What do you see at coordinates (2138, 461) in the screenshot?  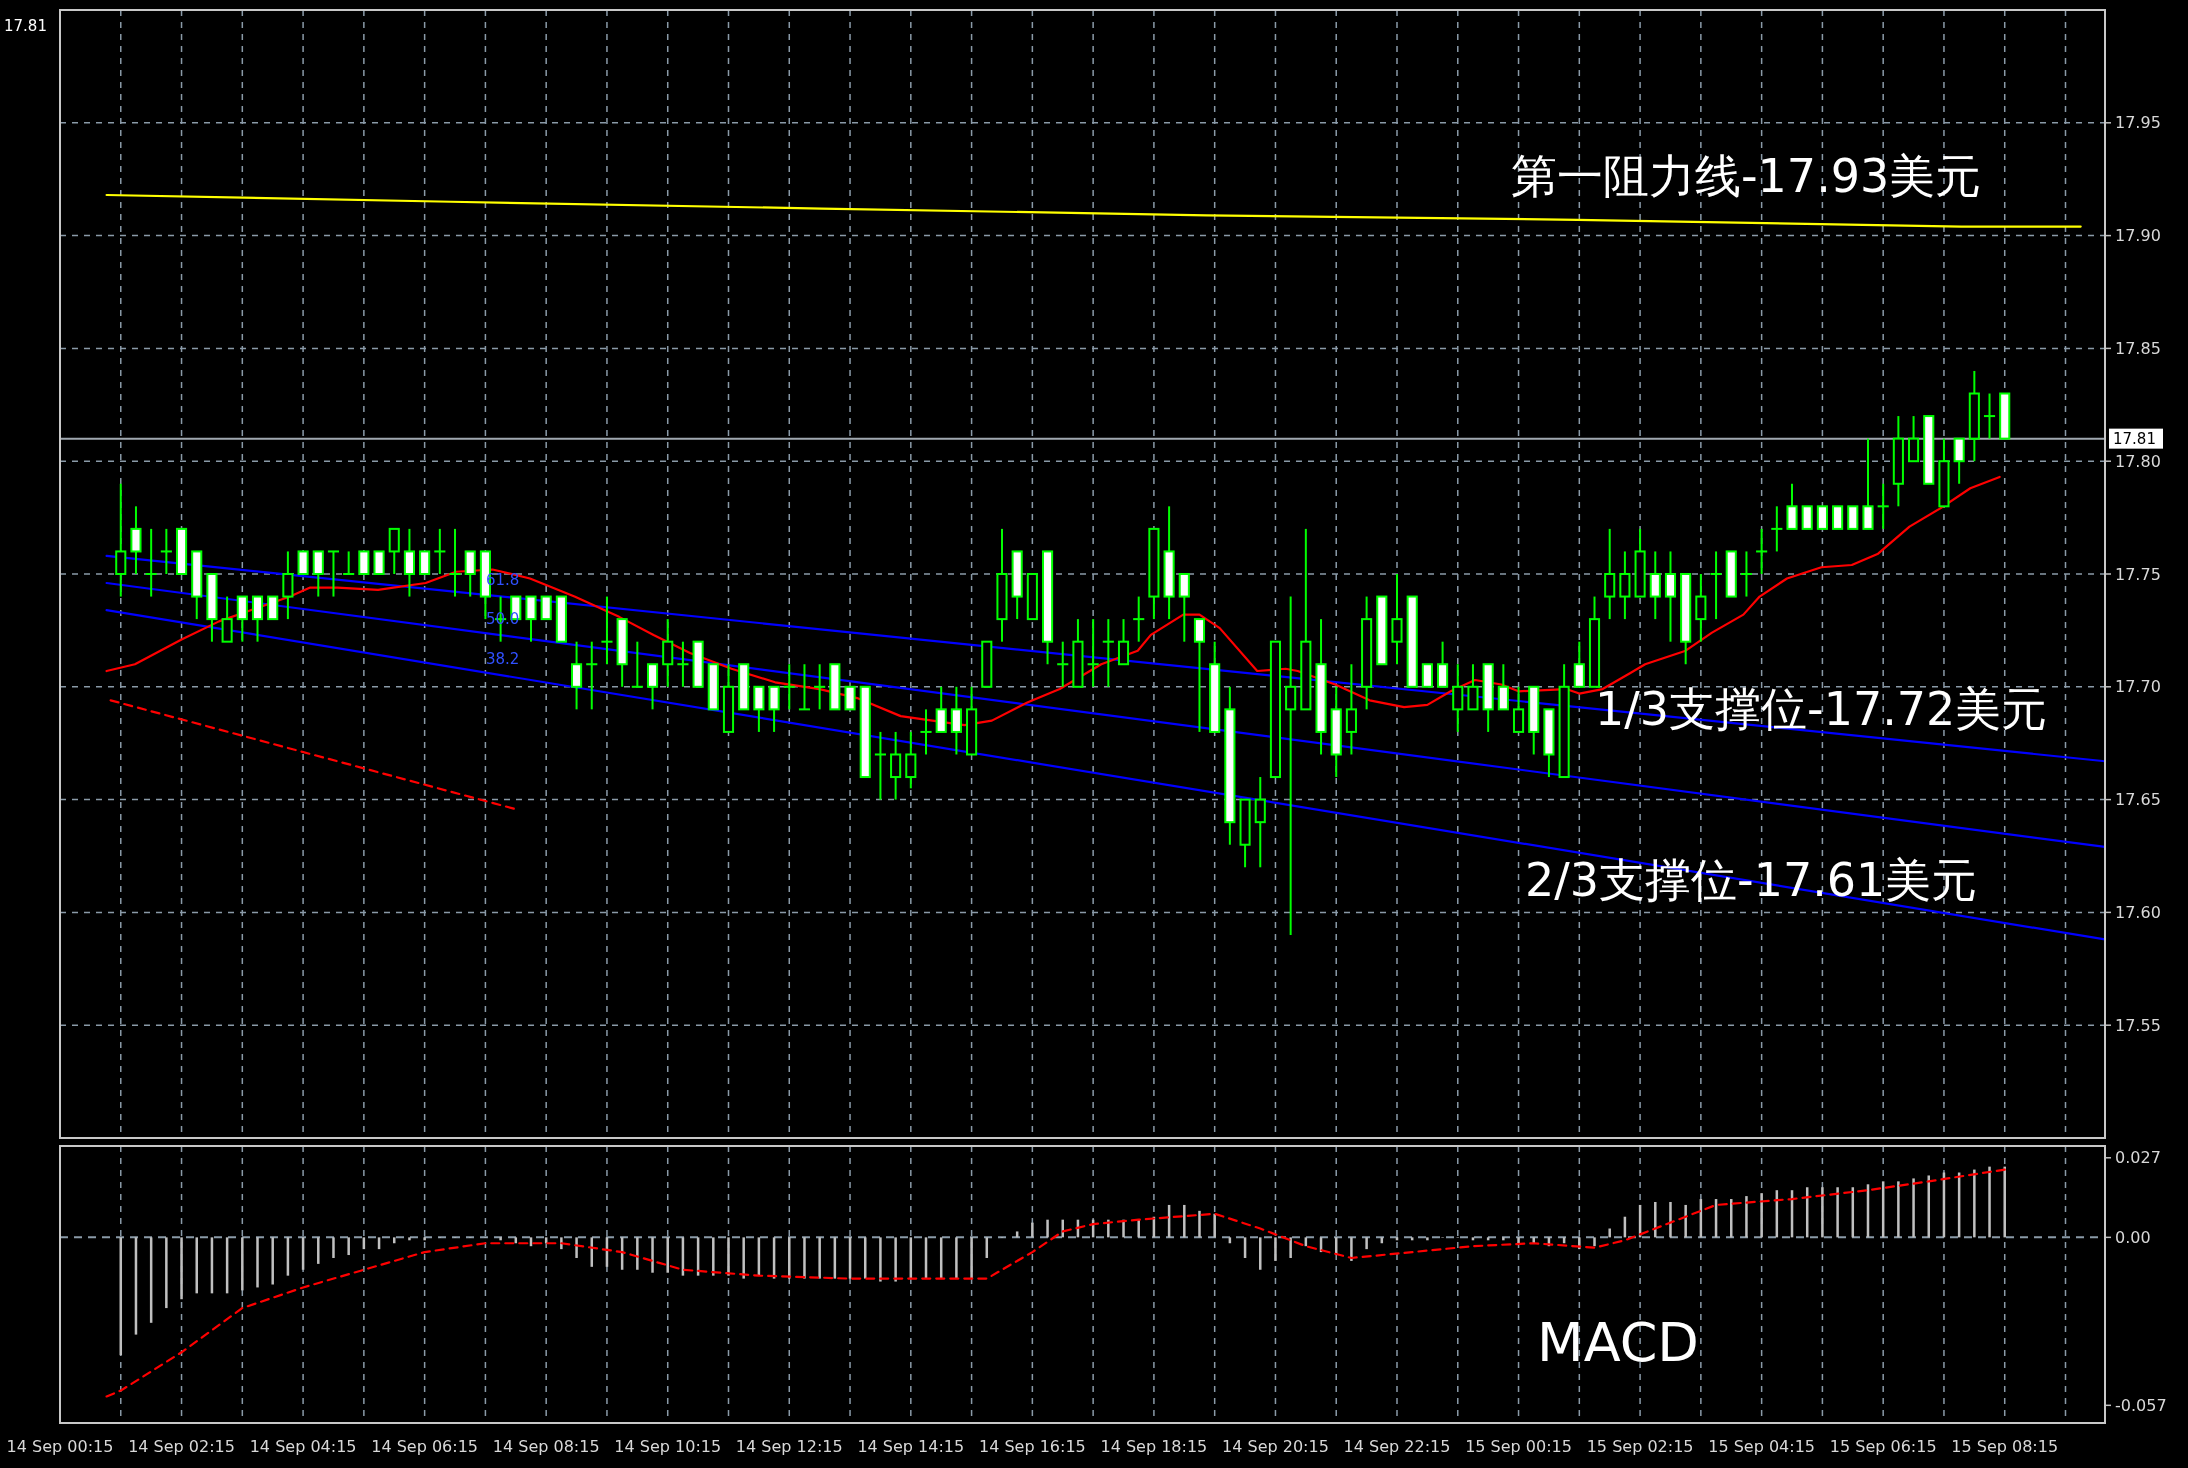 I see `y-tick-label: 17.80` at bounding box center [2138, 461].